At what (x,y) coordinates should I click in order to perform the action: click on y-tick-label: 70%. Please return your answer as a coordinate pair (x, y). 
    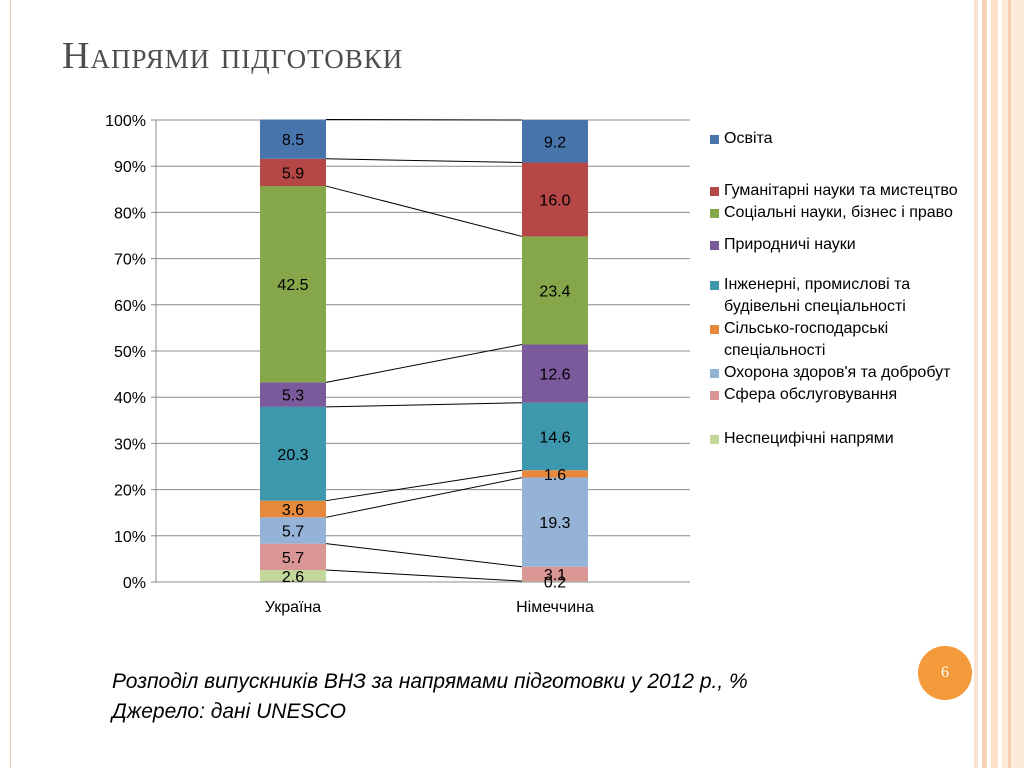
    Looking at the image, I should click on (130, 260).